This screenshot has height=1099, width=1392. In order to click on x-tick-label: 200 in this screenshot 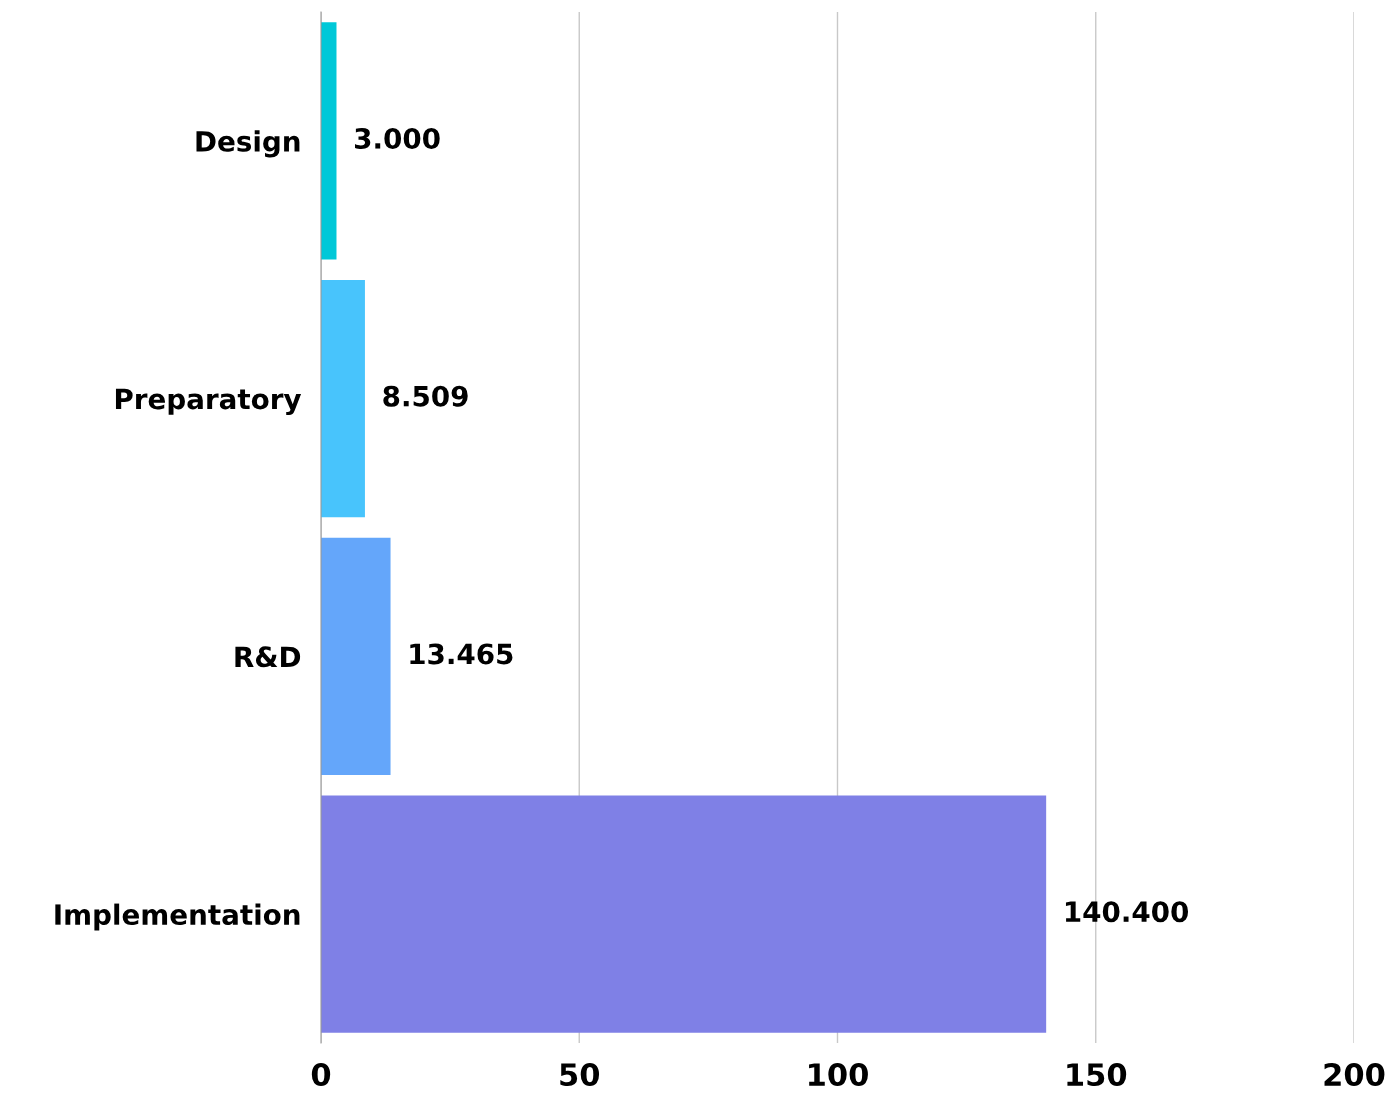, I will do `click(1354, 1074)`.